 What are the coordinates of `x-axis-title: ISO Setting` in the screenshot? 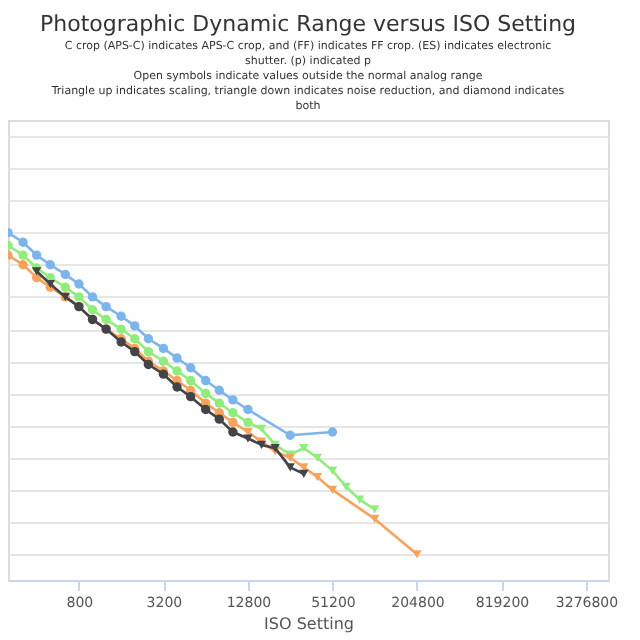 It's located at (309, 624).